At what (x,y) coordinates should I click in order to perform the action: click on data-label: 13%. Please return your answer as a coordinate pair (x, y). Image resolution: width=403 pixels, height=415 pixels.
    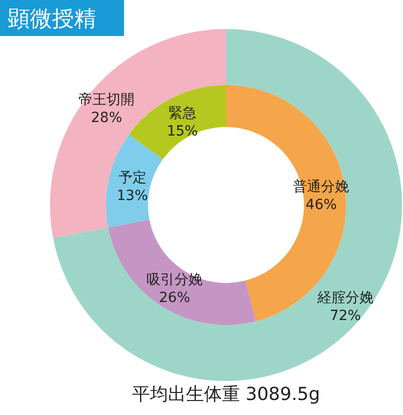
    Looking at the image, I should click on (132, 196).